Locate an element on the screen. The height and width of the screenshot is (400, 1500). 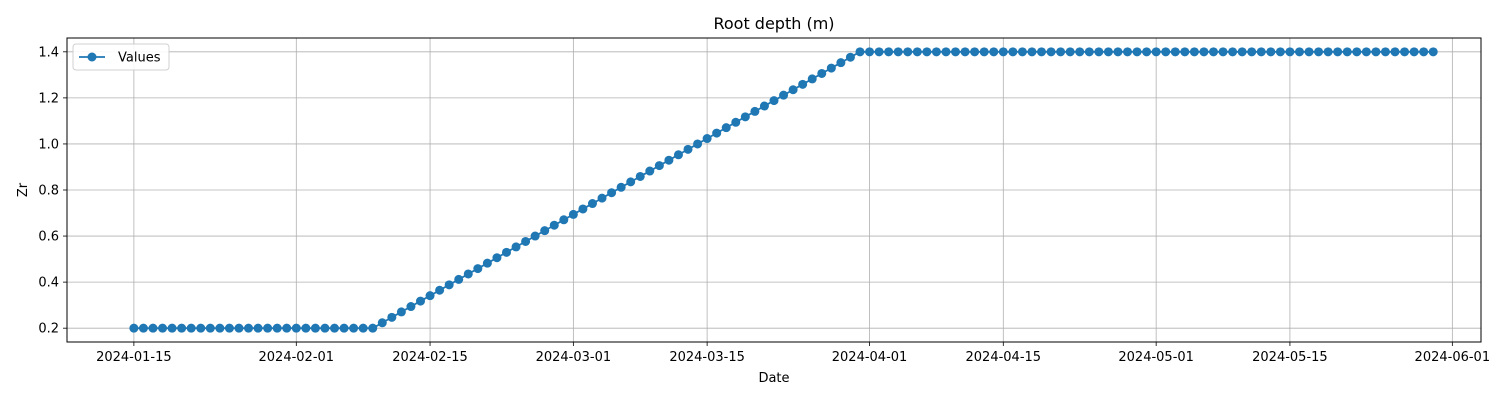
y-tick-label: 1.0 is located at coordinates (48, 144).